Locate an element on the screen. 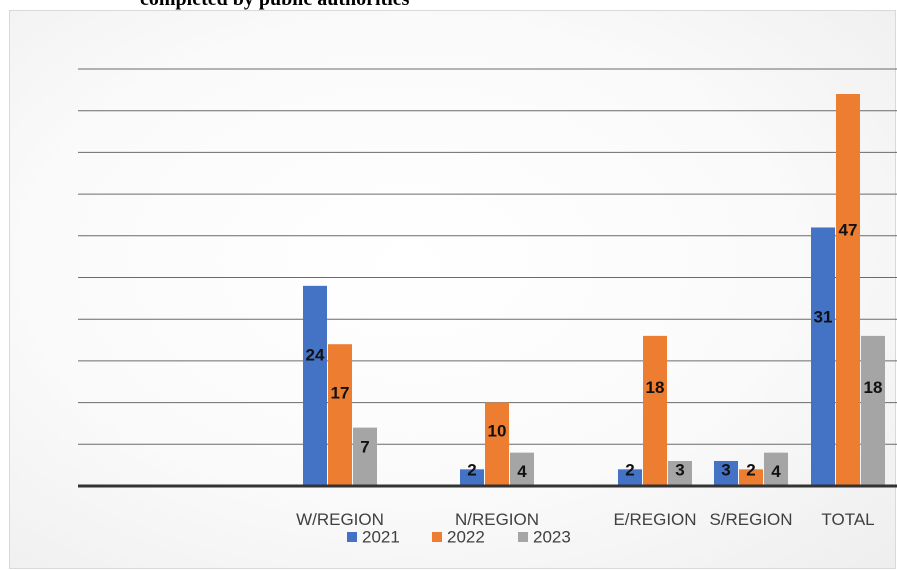 The height and width of the screenshot is (570, 897). legend-swatch-2022 is located at coordinates (437, 537).